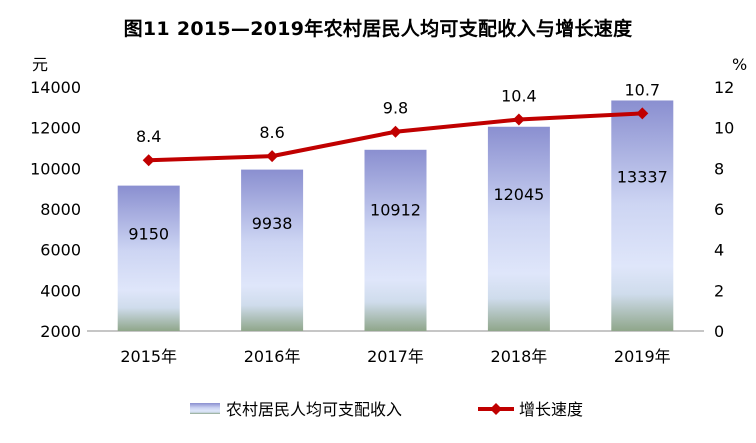 The image size is (756, 443). What do you see at coordinates (55, 168) in the screenshot?
I see `y-left-tick-label: 10000` at bounding box center [55, 168].